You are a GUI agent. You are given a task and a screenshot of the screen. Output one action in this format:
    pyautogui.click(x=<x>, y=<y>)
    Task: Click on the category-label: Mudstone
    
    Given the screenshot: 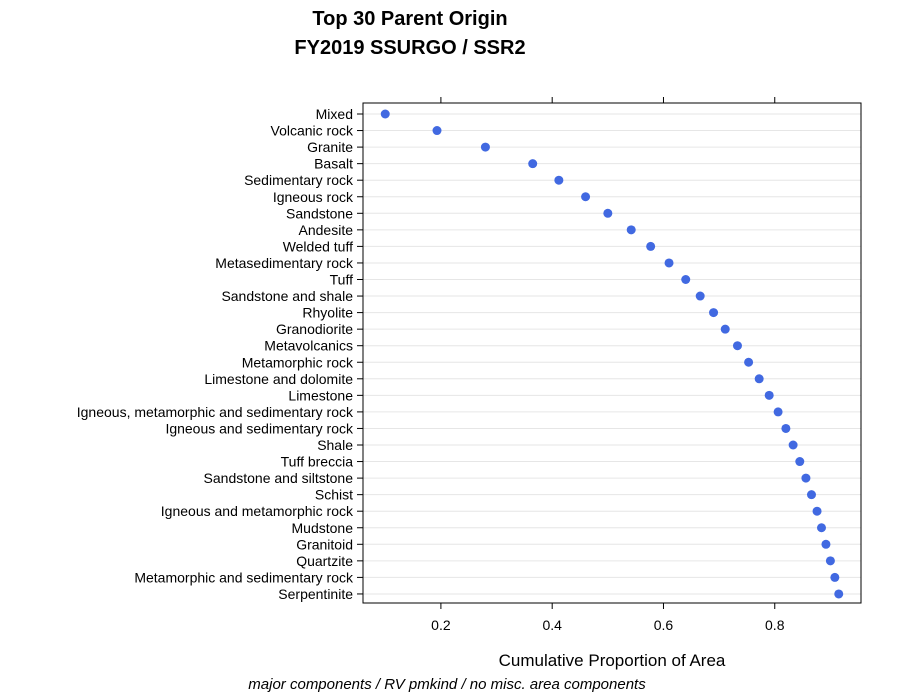 What is the action you would take?
    pyautogui.click(x=323, y=528)
    